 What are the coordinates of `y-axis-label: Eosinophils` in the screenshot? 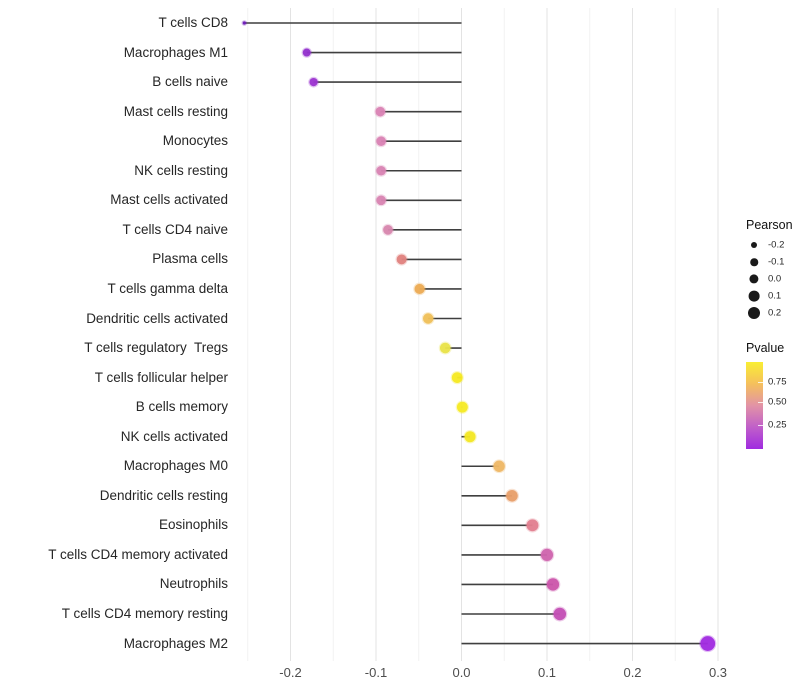 It's located at (193, 525).